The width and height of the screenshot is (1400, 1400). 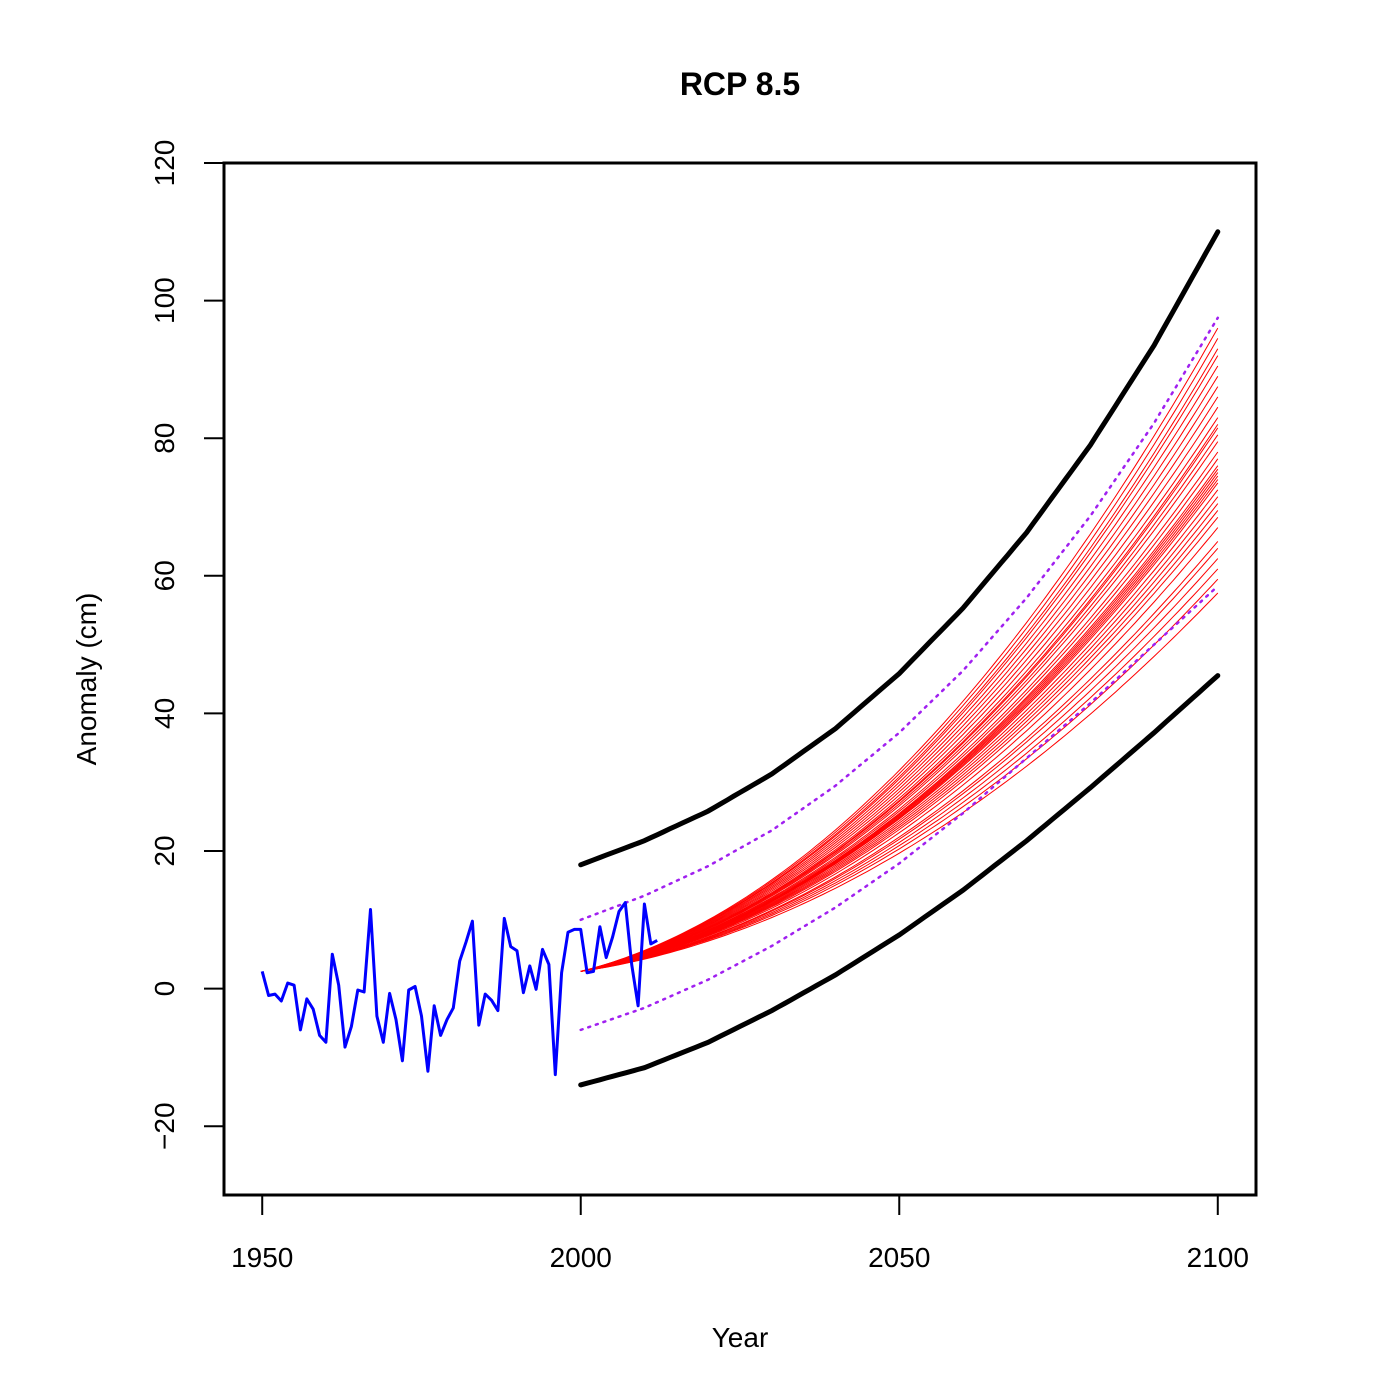 I want to click on outer-lower-bound-line, so click(x=899, y=880).